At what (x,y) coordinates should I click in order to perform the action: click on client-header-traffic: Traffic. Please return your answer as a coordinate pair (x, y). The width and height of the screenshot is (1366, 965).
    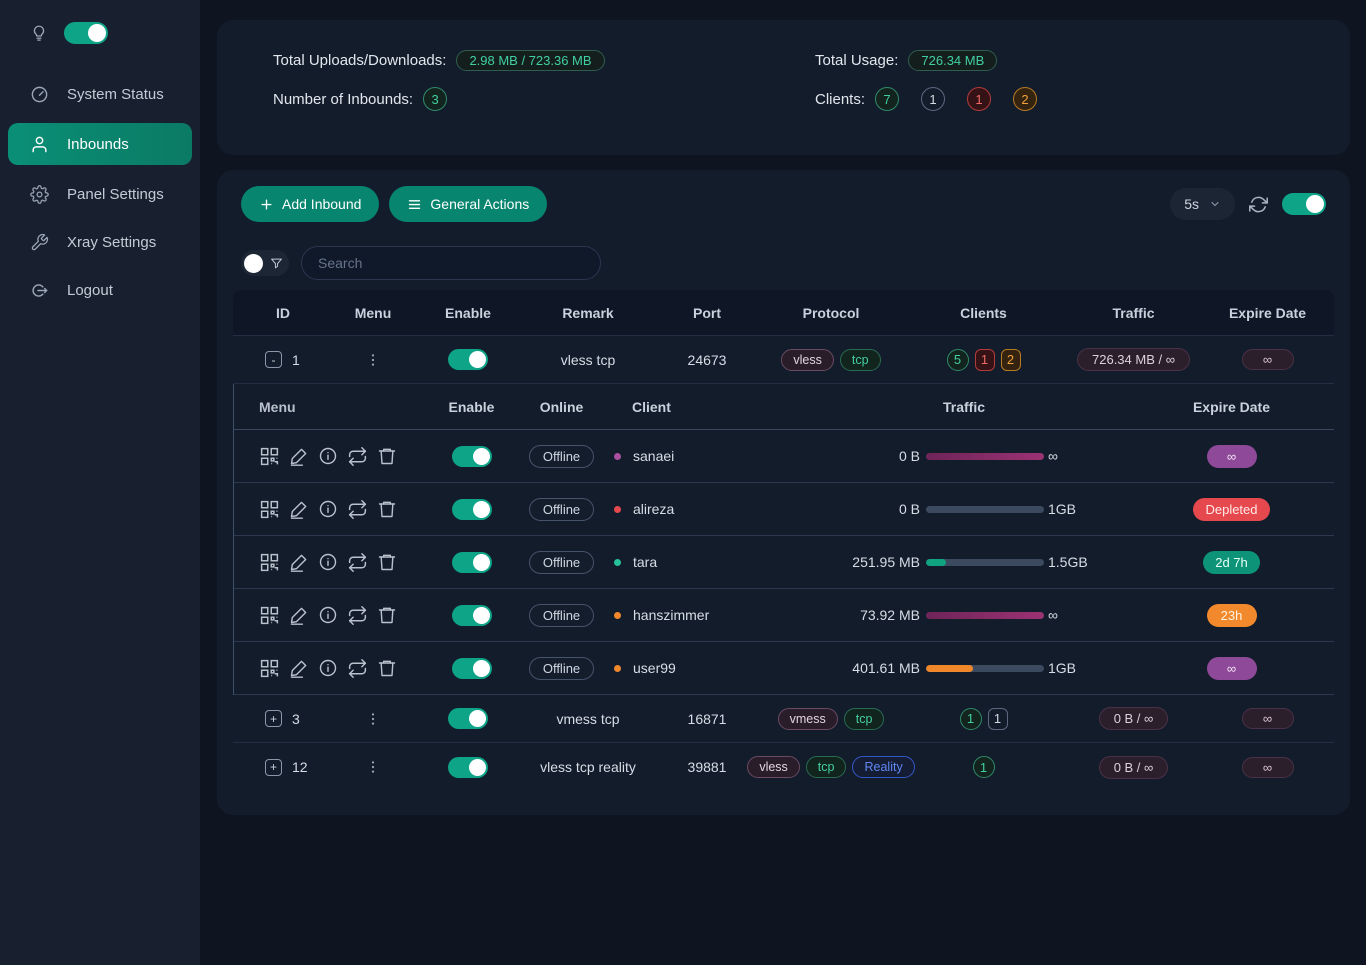
    Looking at the image, I should click on (963, 406).